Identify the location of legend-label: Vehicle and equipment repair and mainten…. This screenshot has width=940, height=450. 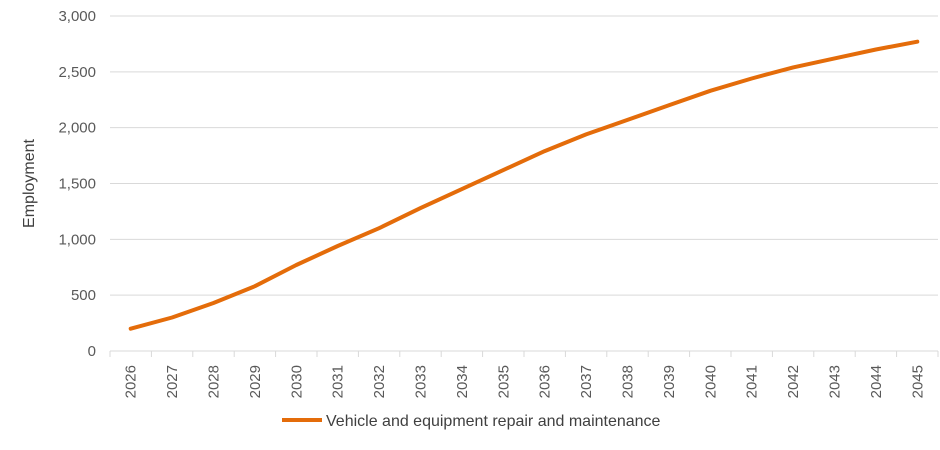
(493, 421).